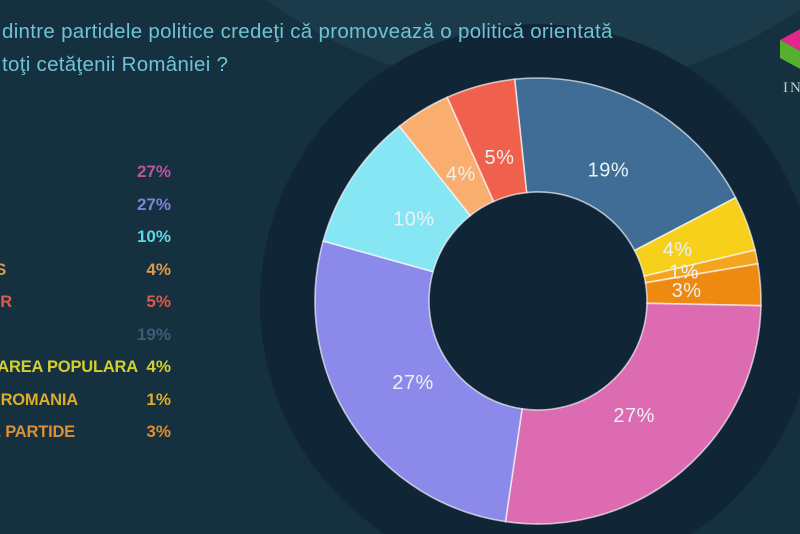 This screenshot has width=800, height=534. Describe the element at coordinates (687, 291) in the screenshot. I see `slice-label: 3%` at that location.